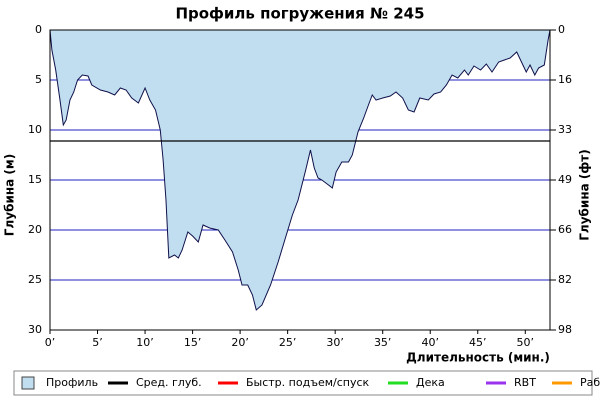 This screenshot has height=400, width=600. What do you see at coordinates (10, 195) in the screenshot?
I see `y-axis-label: Глубина (м)` at bounding box center [10, 195].